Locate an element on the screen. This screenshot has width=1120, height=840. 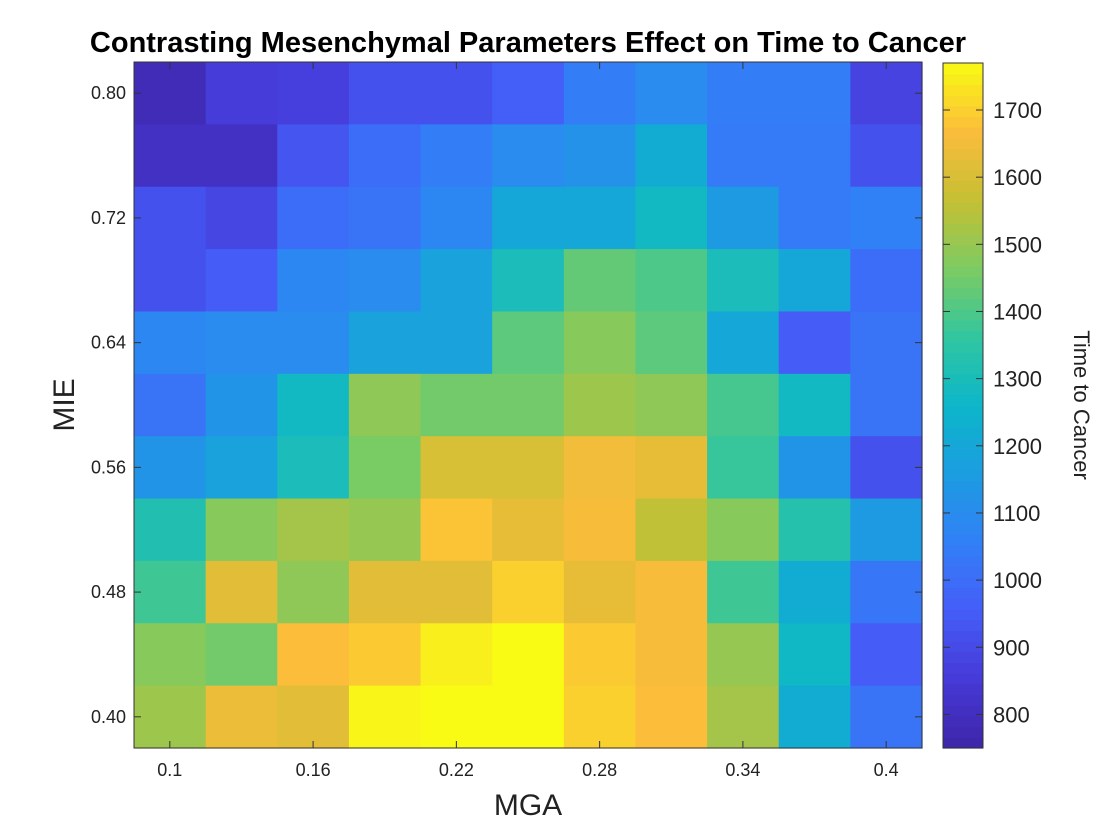
y-tick-label: 0.56 is located at coordinates (108, 467).